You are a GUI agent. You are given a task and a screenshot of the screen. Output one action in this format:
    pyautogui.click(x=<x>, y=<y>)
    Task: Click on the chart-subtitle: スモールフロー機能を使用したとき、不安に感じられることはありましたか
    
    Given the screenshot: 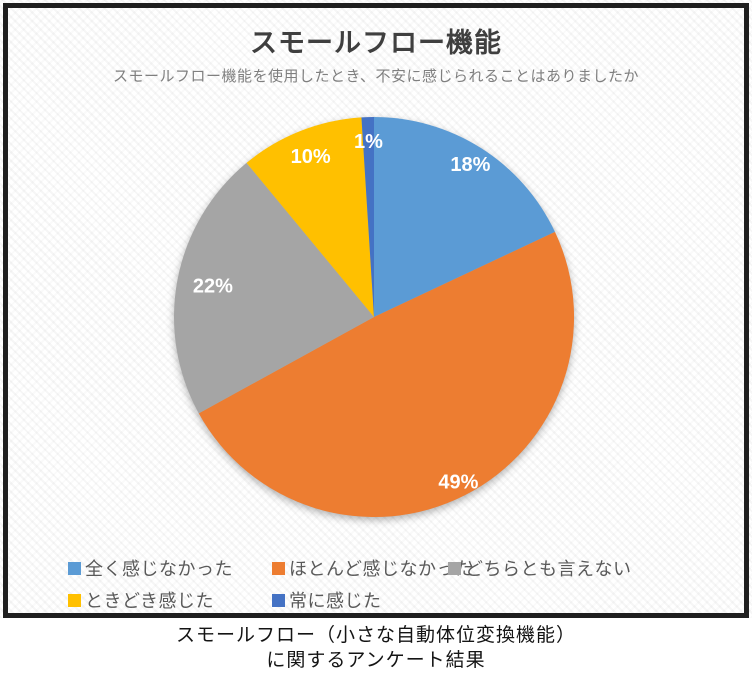 What is the action you would take?
    pyautogui.click(x=376, y=76)
    